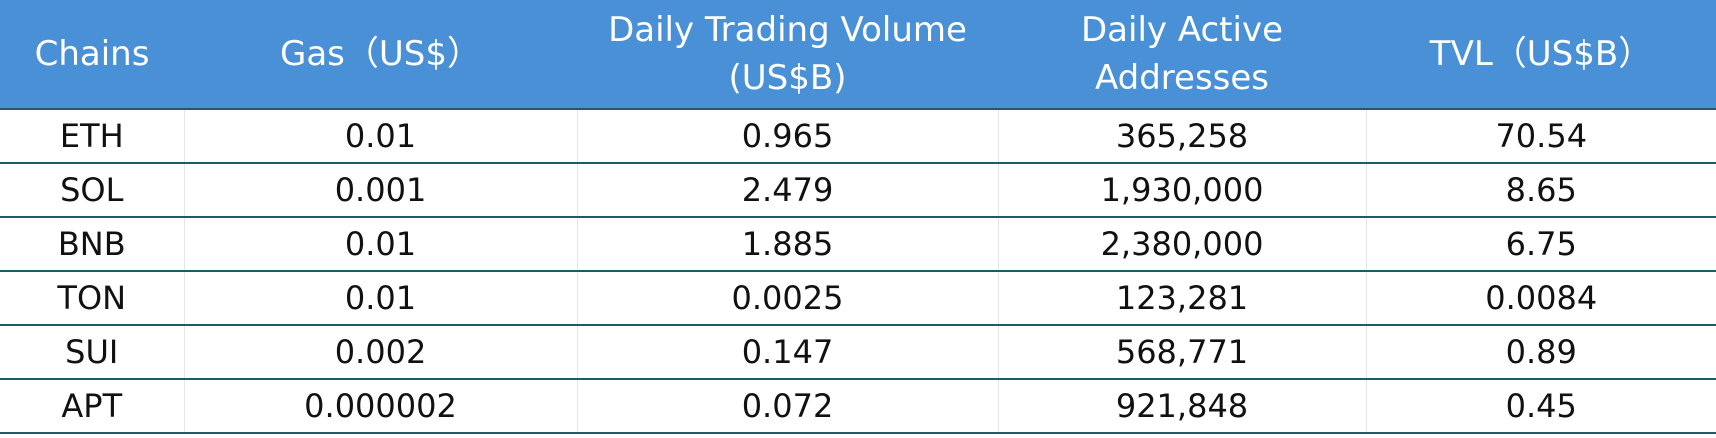 The width and height of the screenshot is (1716, 438). I want to click on table-cell: SOL, so click(92, 190).